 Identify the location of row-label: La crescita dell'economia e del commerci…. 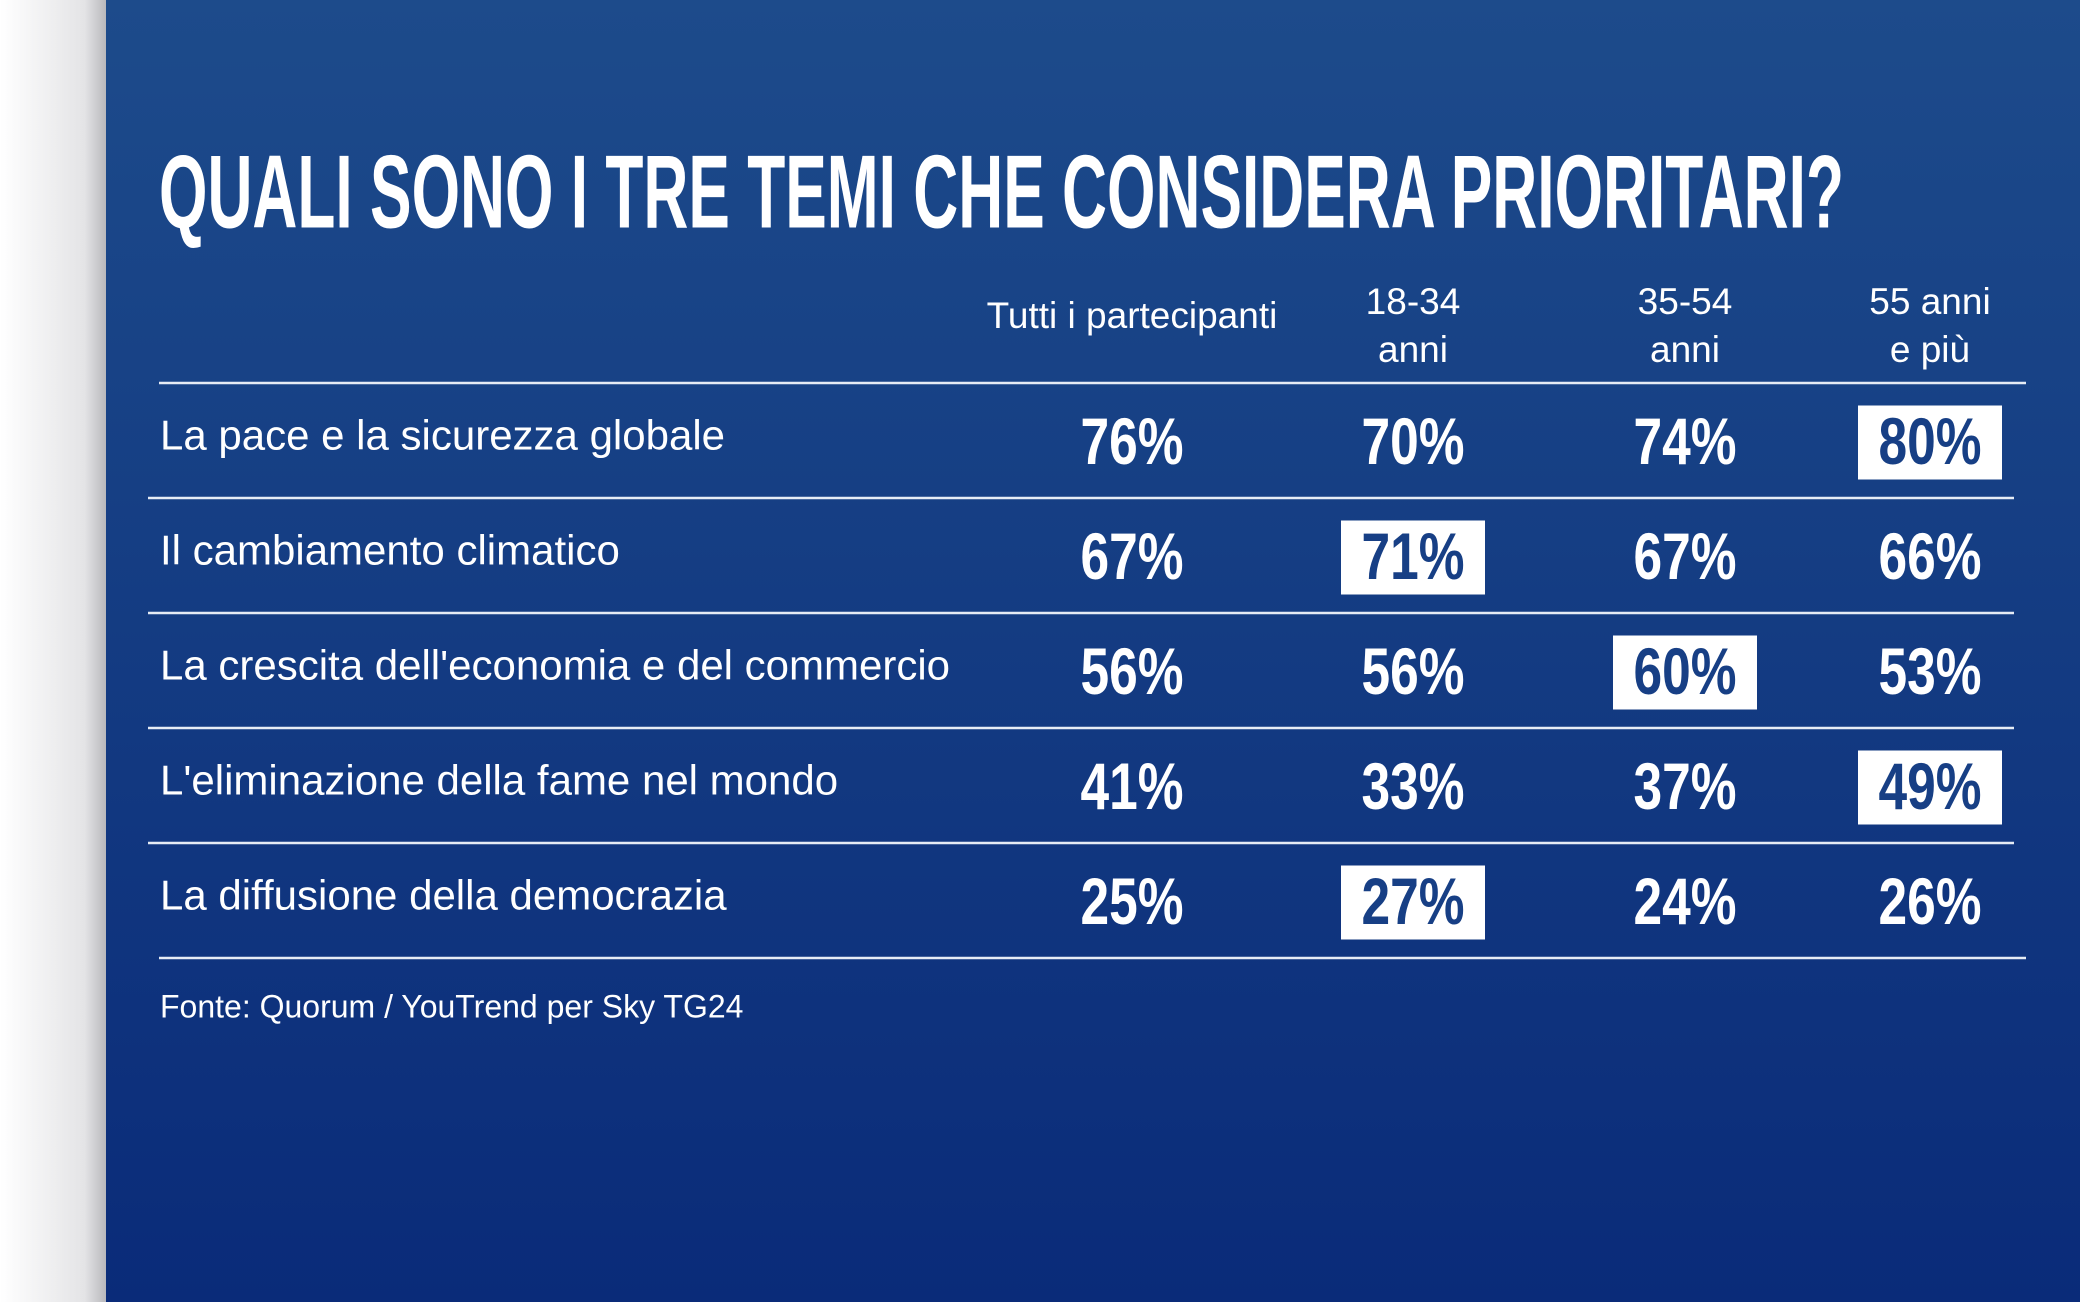
(555, 665).